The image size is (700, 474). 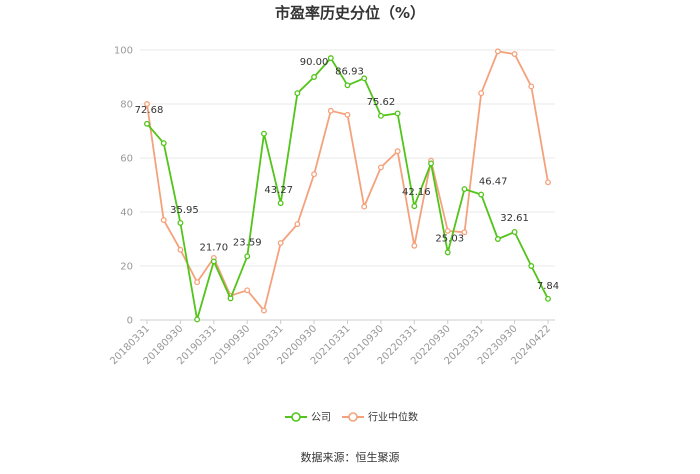 I want to click on data-label: 72.68, so click(x=149, y=110).